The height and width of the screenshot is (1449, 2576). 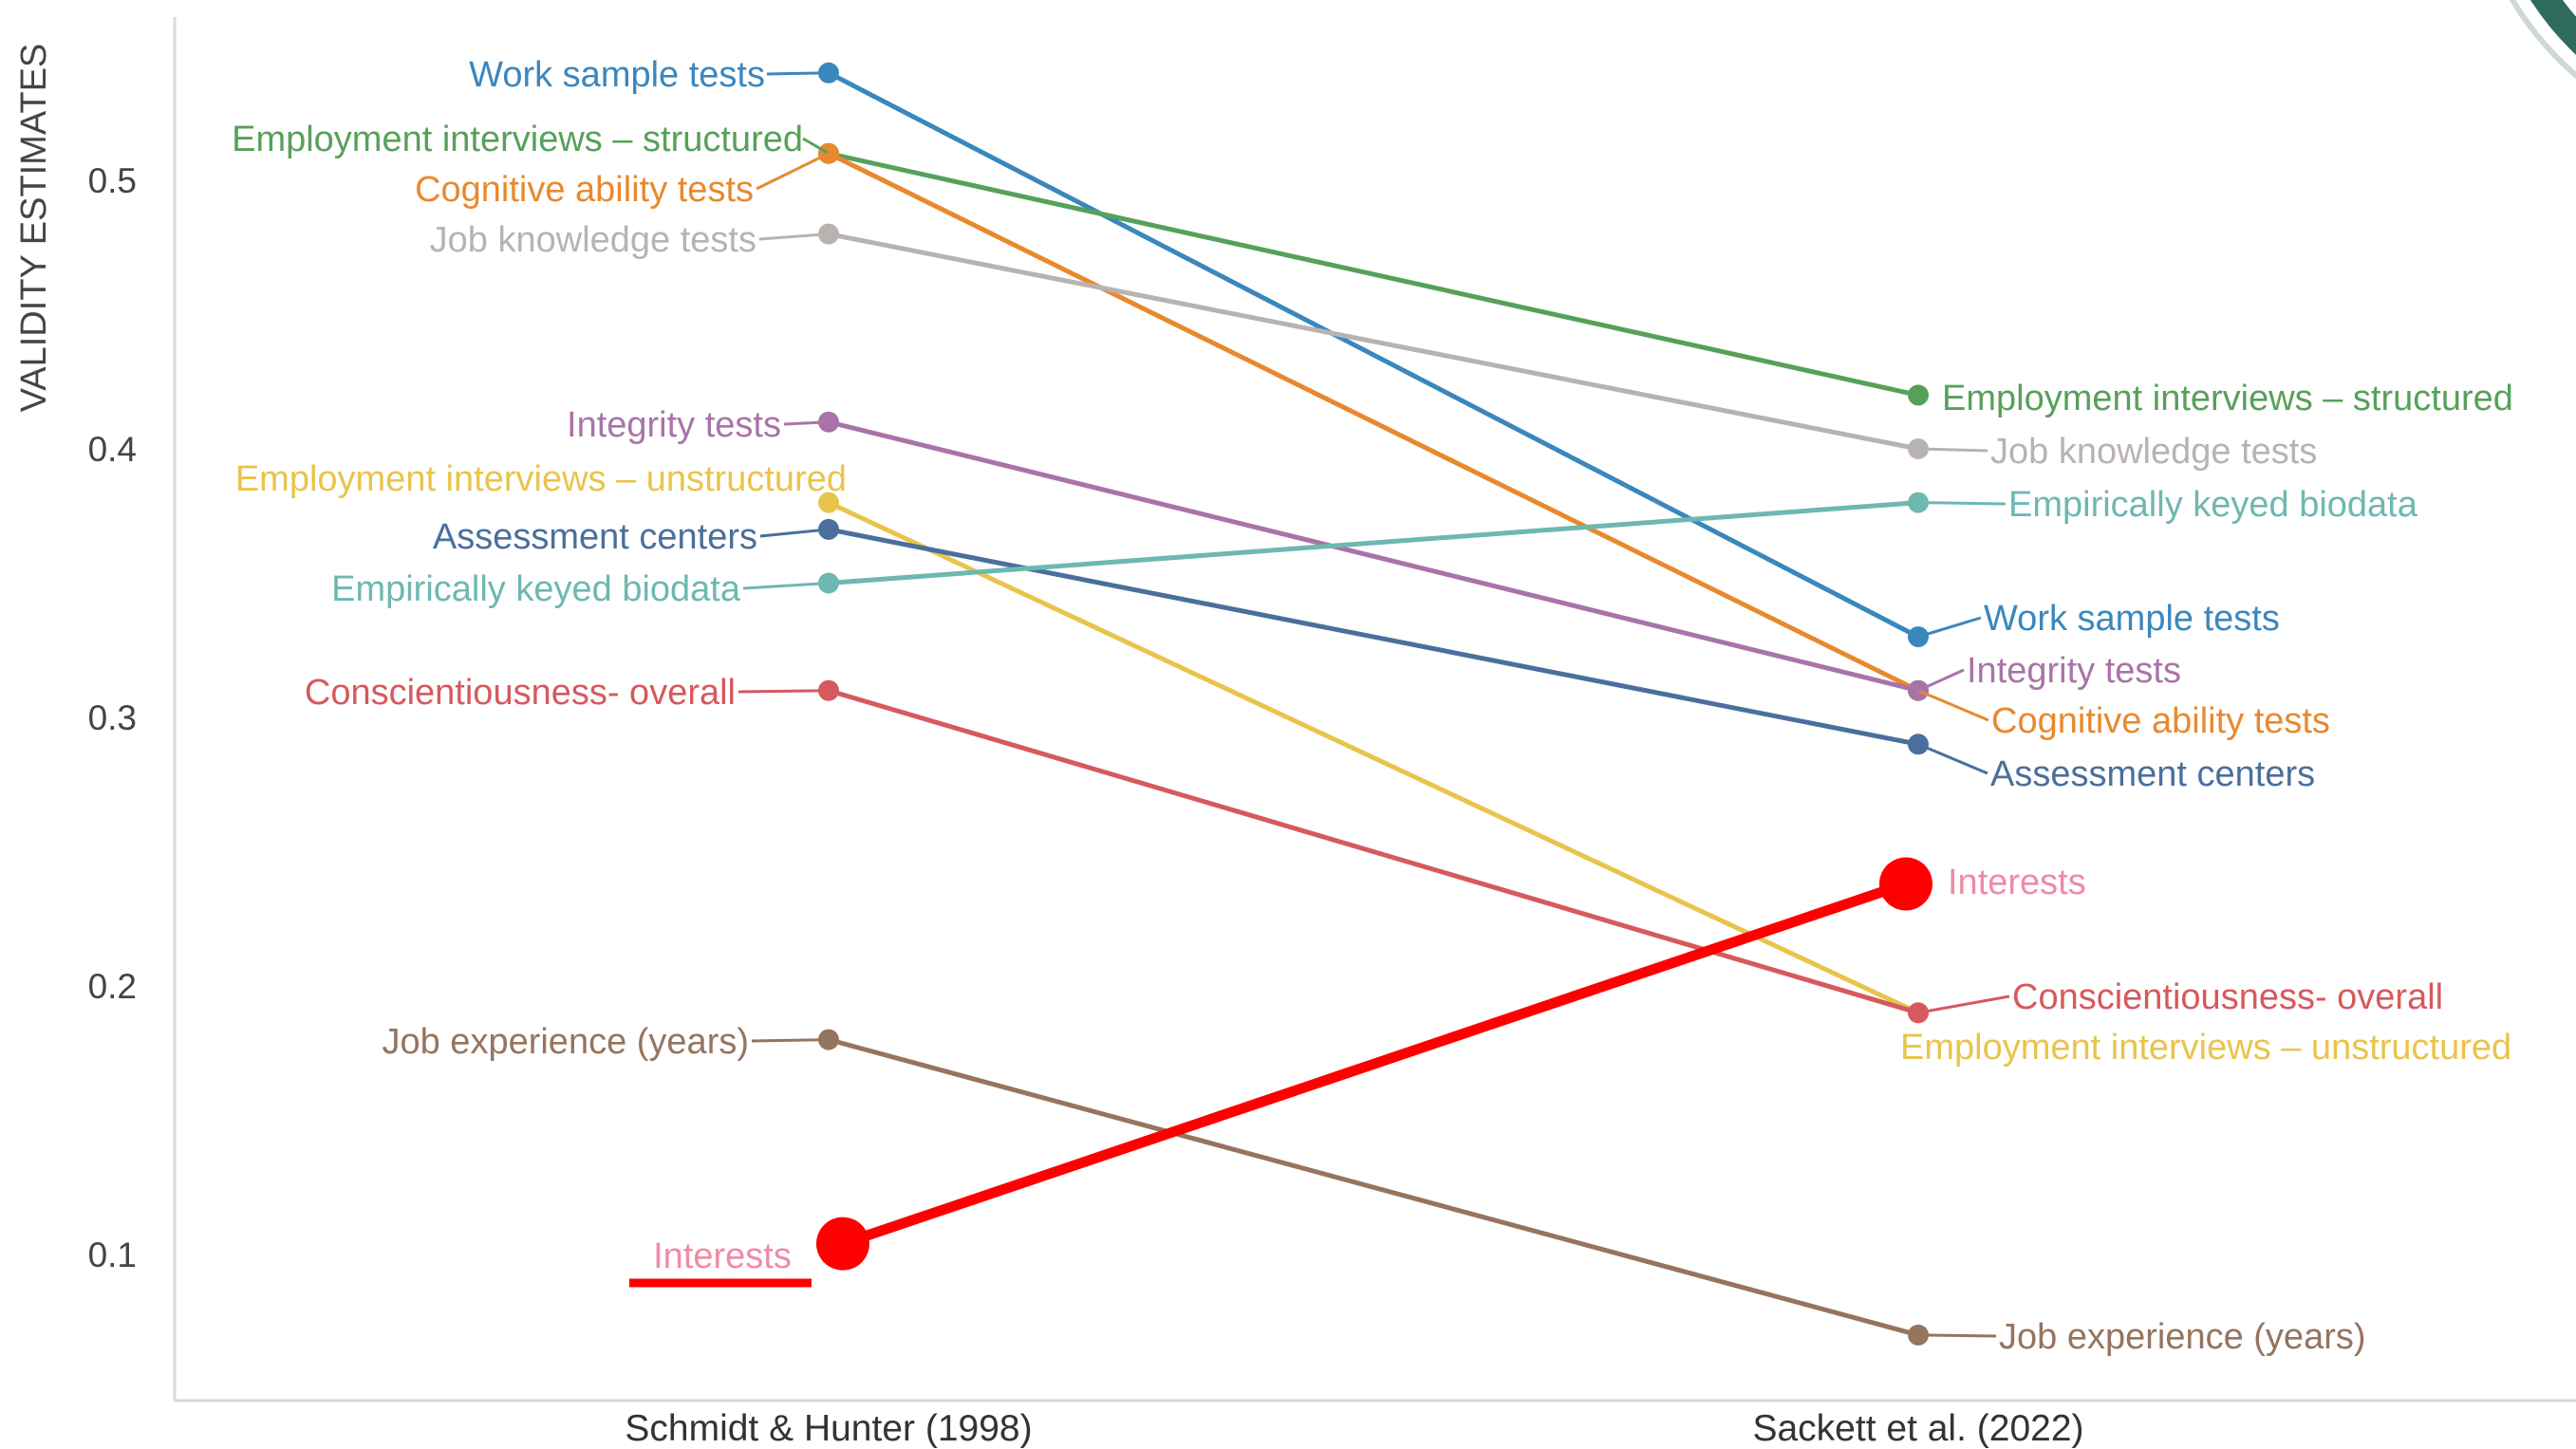 What do you see at coordinates (794, 236) in the screenshot?
I see `left-connector-job-knowledge-tests` at bounding box center [794, 236].